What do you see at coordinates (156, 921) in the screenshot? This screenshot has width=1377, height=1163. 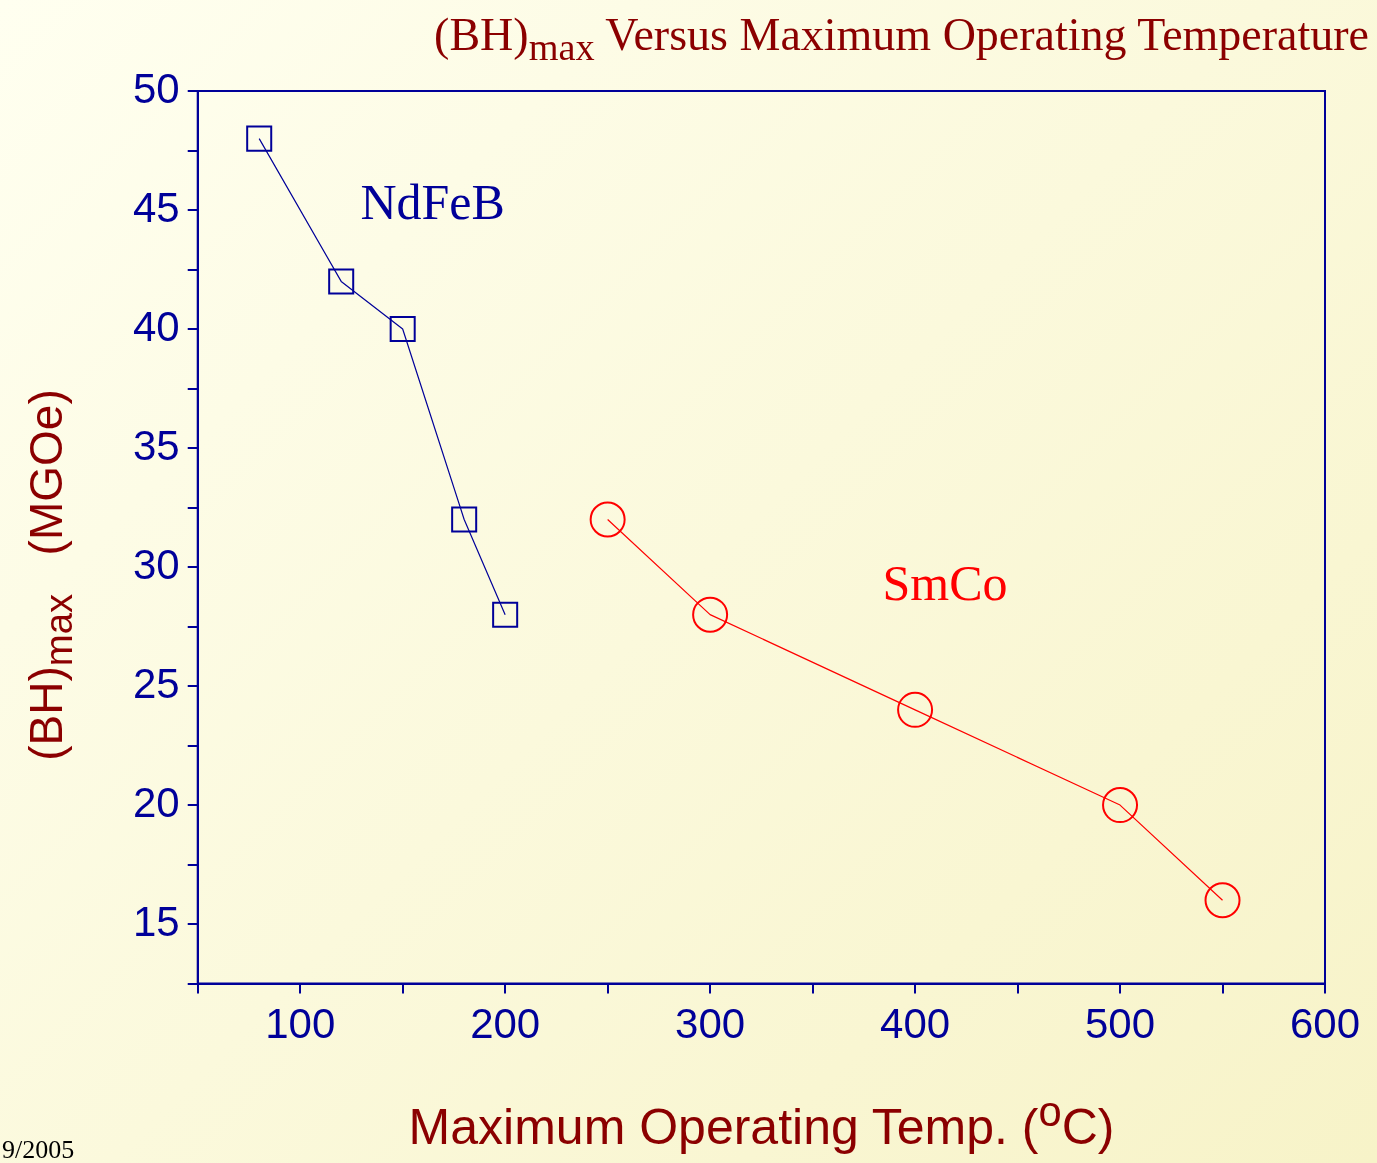 I see `y-tick-label: 15` at bounding box center [156, 921].